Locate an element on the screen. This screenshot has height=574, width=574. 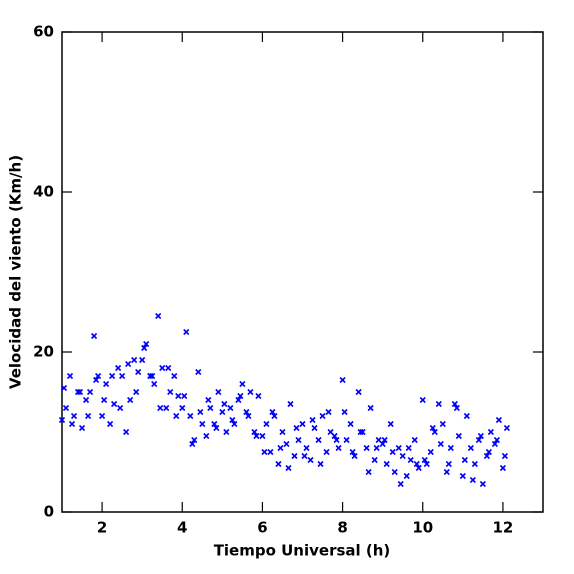
y-tick-label: 0 is located at coordinates (49, 512).